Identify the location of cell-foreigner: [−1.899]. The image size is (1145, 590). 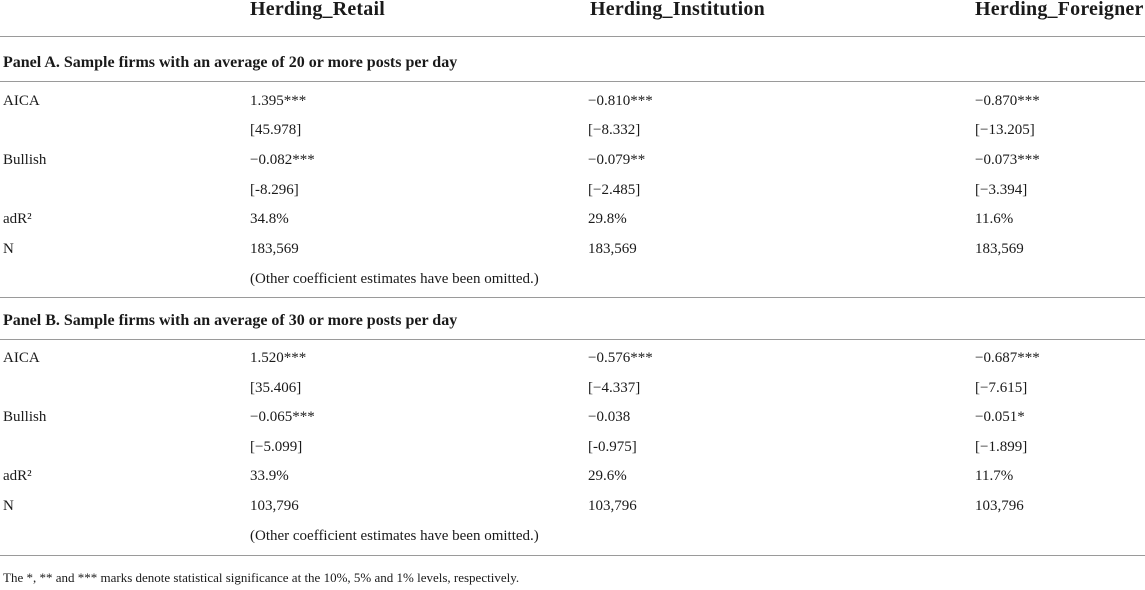
(1001, 447).